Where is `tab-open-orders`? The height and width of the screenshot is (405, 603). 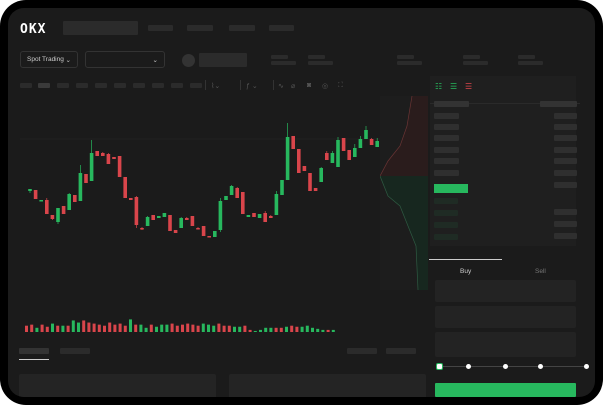 tab-open-orders is located at coordinates (34, 351).